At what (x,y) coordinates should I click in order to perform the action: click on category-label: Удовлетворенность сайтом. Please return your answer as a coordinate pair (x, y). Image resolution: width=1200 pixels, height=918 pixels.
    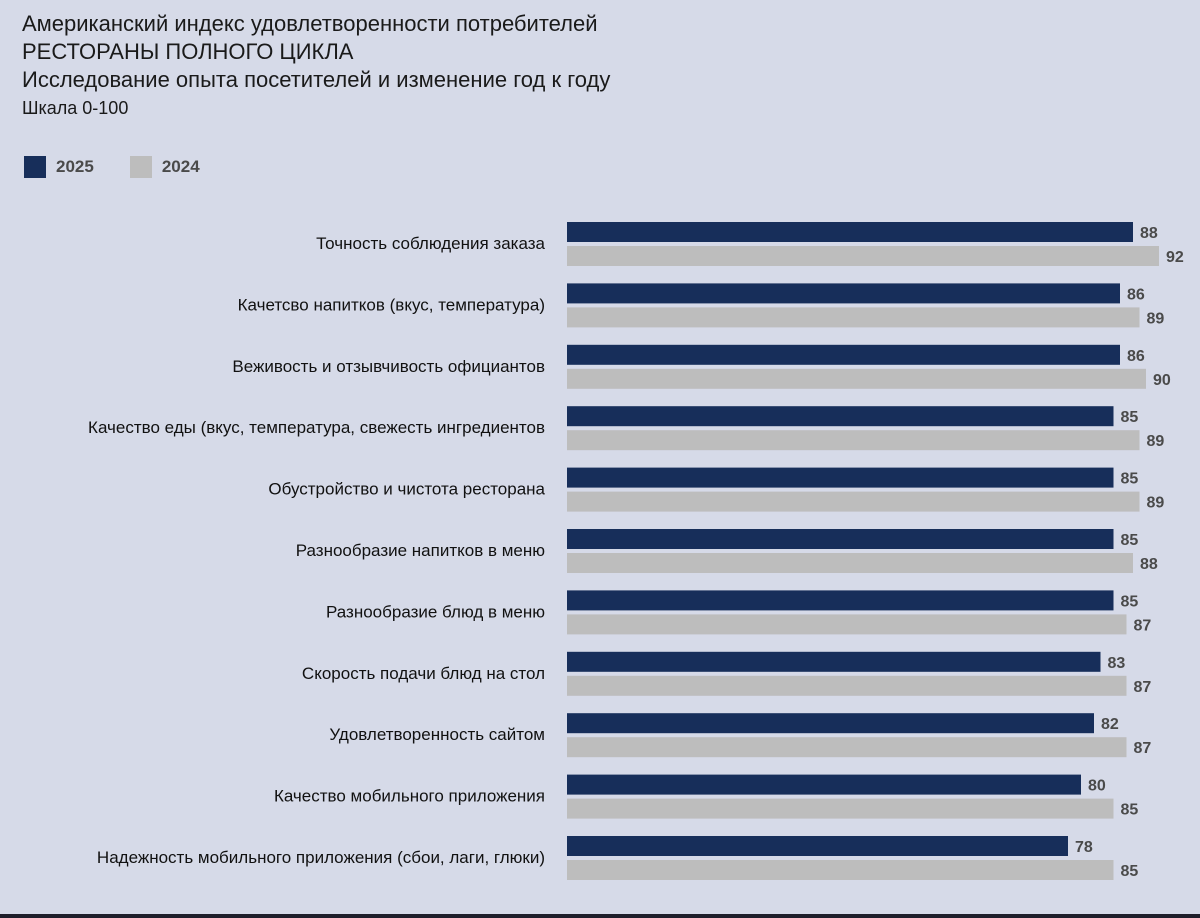
    Looking at the image, I should click on (437, 734).